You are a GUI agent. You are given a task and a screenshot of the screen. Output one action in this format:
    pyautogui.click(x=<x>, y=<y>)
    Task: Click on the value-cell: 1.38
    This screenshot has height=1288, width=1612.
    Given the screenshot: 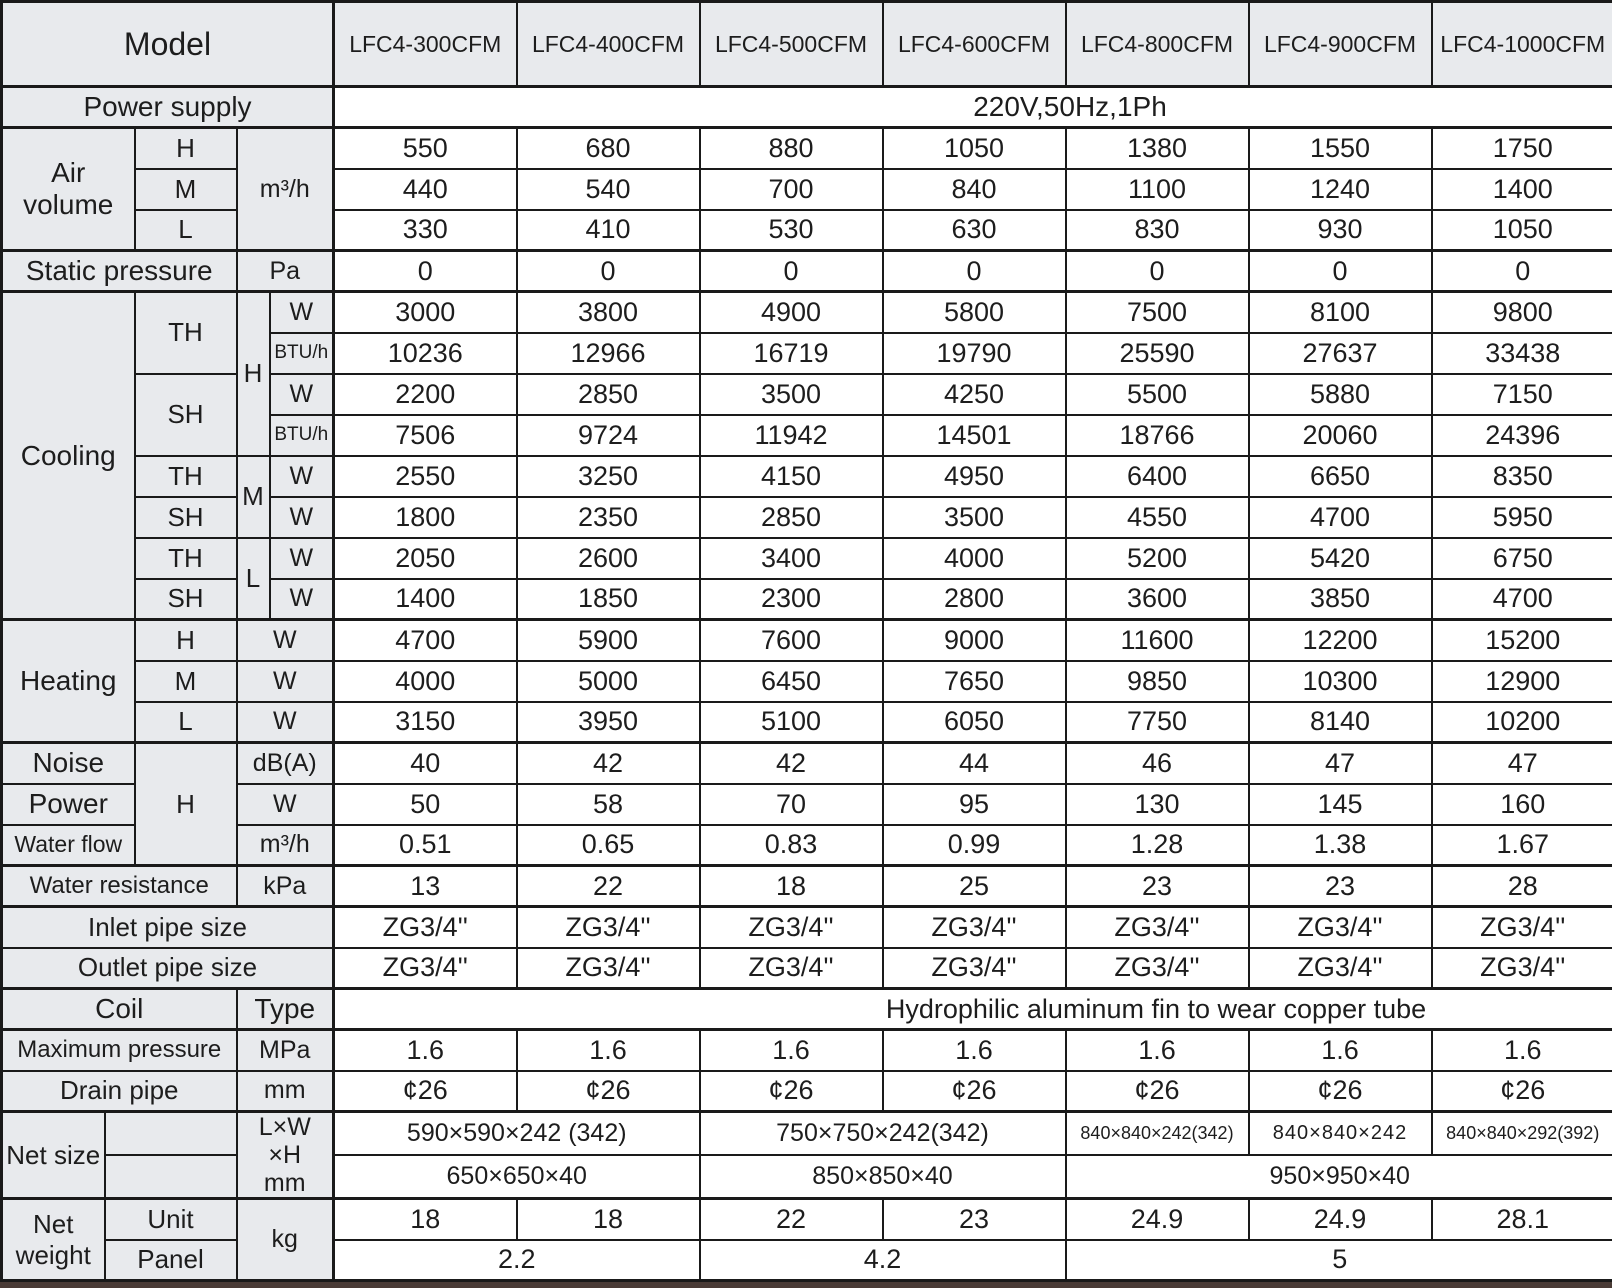 What is the action you would take?
    pyautogui.click(x=1340, y=845)
    